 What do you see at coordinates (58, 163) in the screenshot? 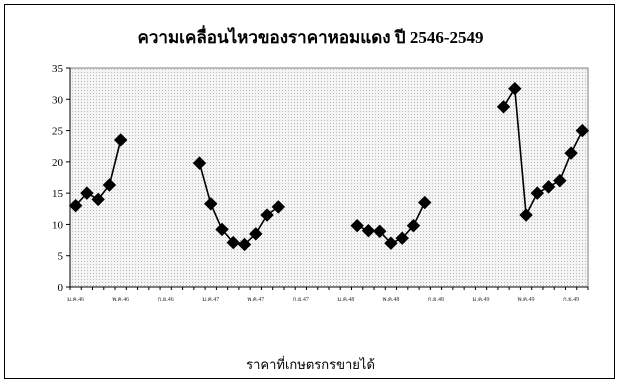
I see `y-tick-label: 20` at bounding box center [58, 163].